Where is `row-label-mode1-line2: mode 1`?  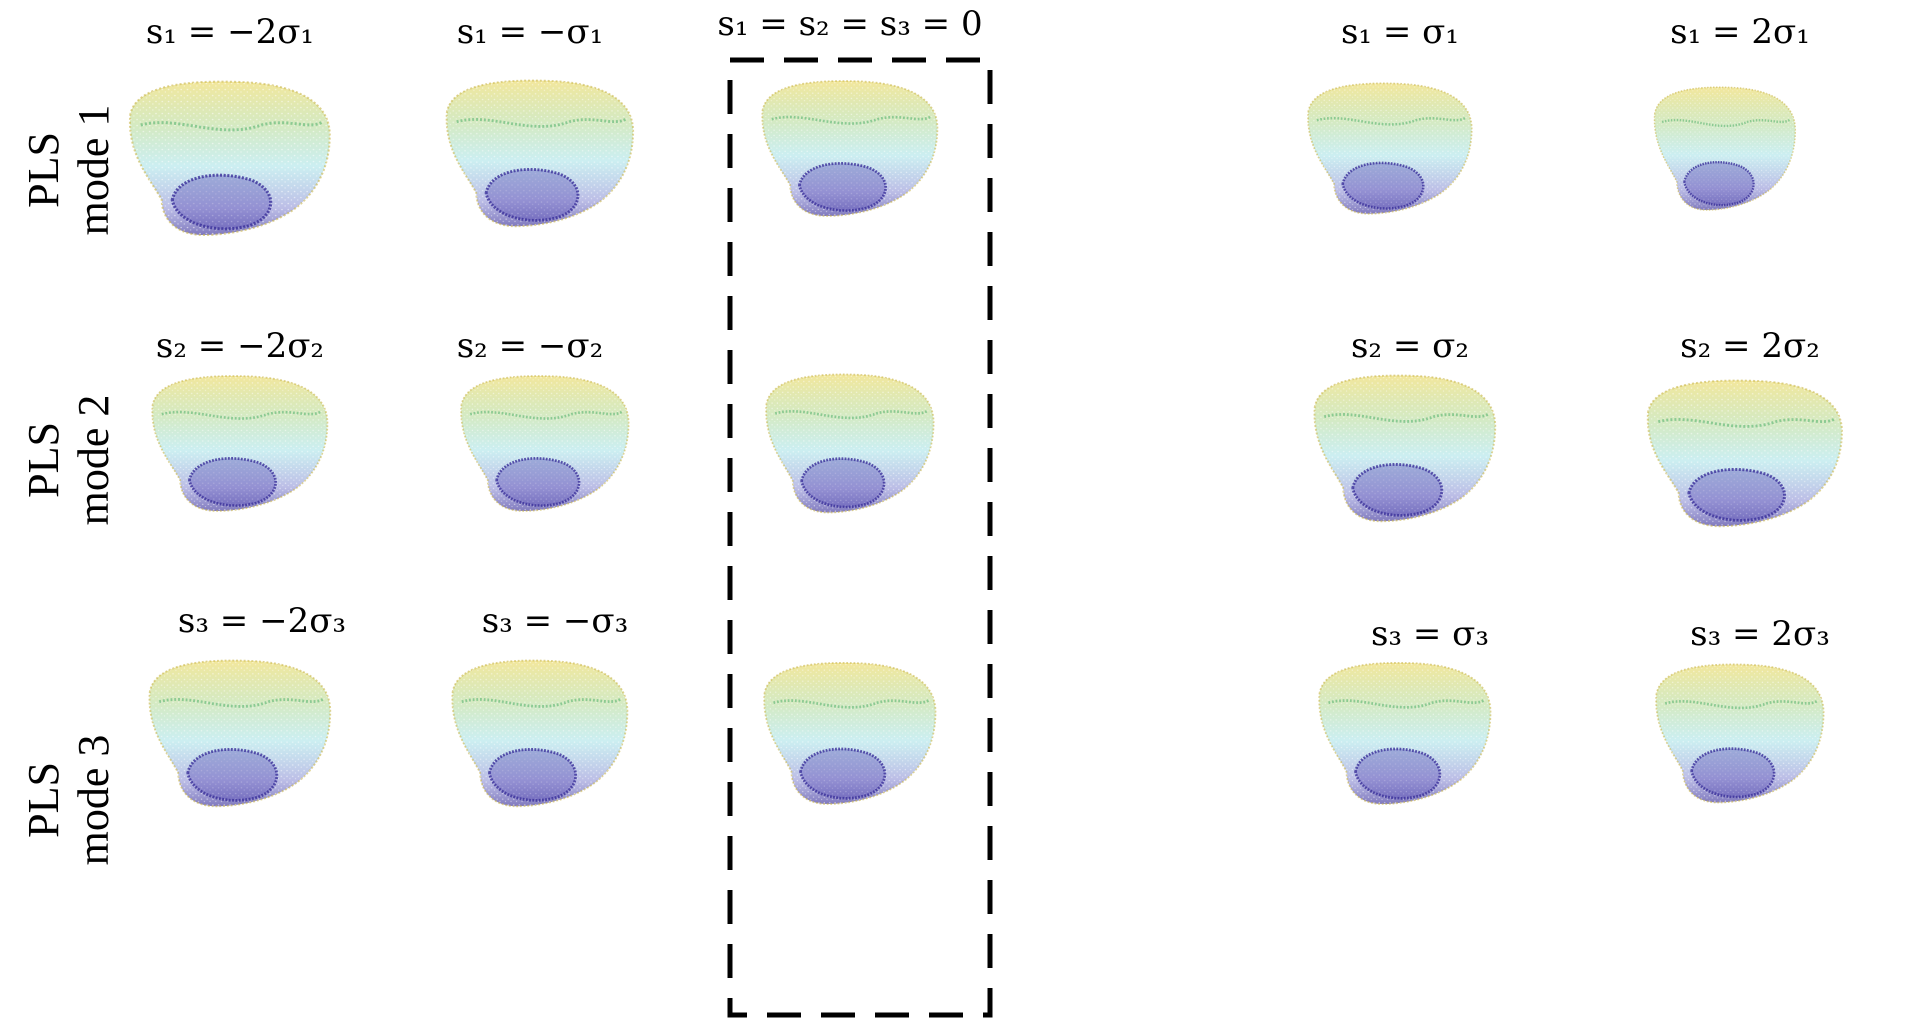
row-label-mode1-line2: mode 1 is located at coordinates (93, 170).